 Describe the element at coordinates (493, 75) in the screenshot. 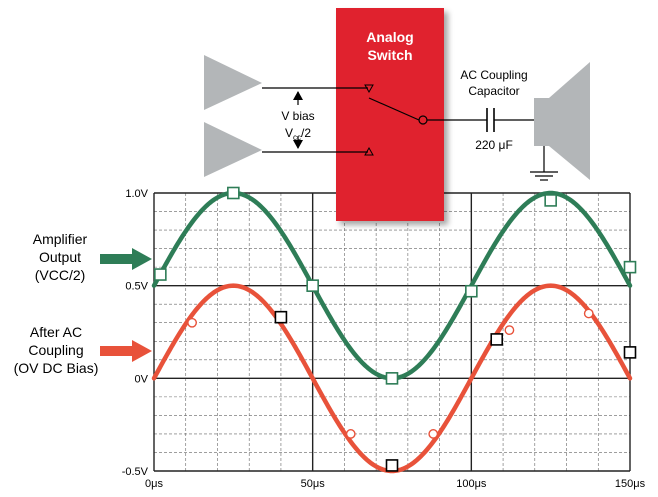

I see `ac-coupling-label-line1: AC Coupling` at that location.